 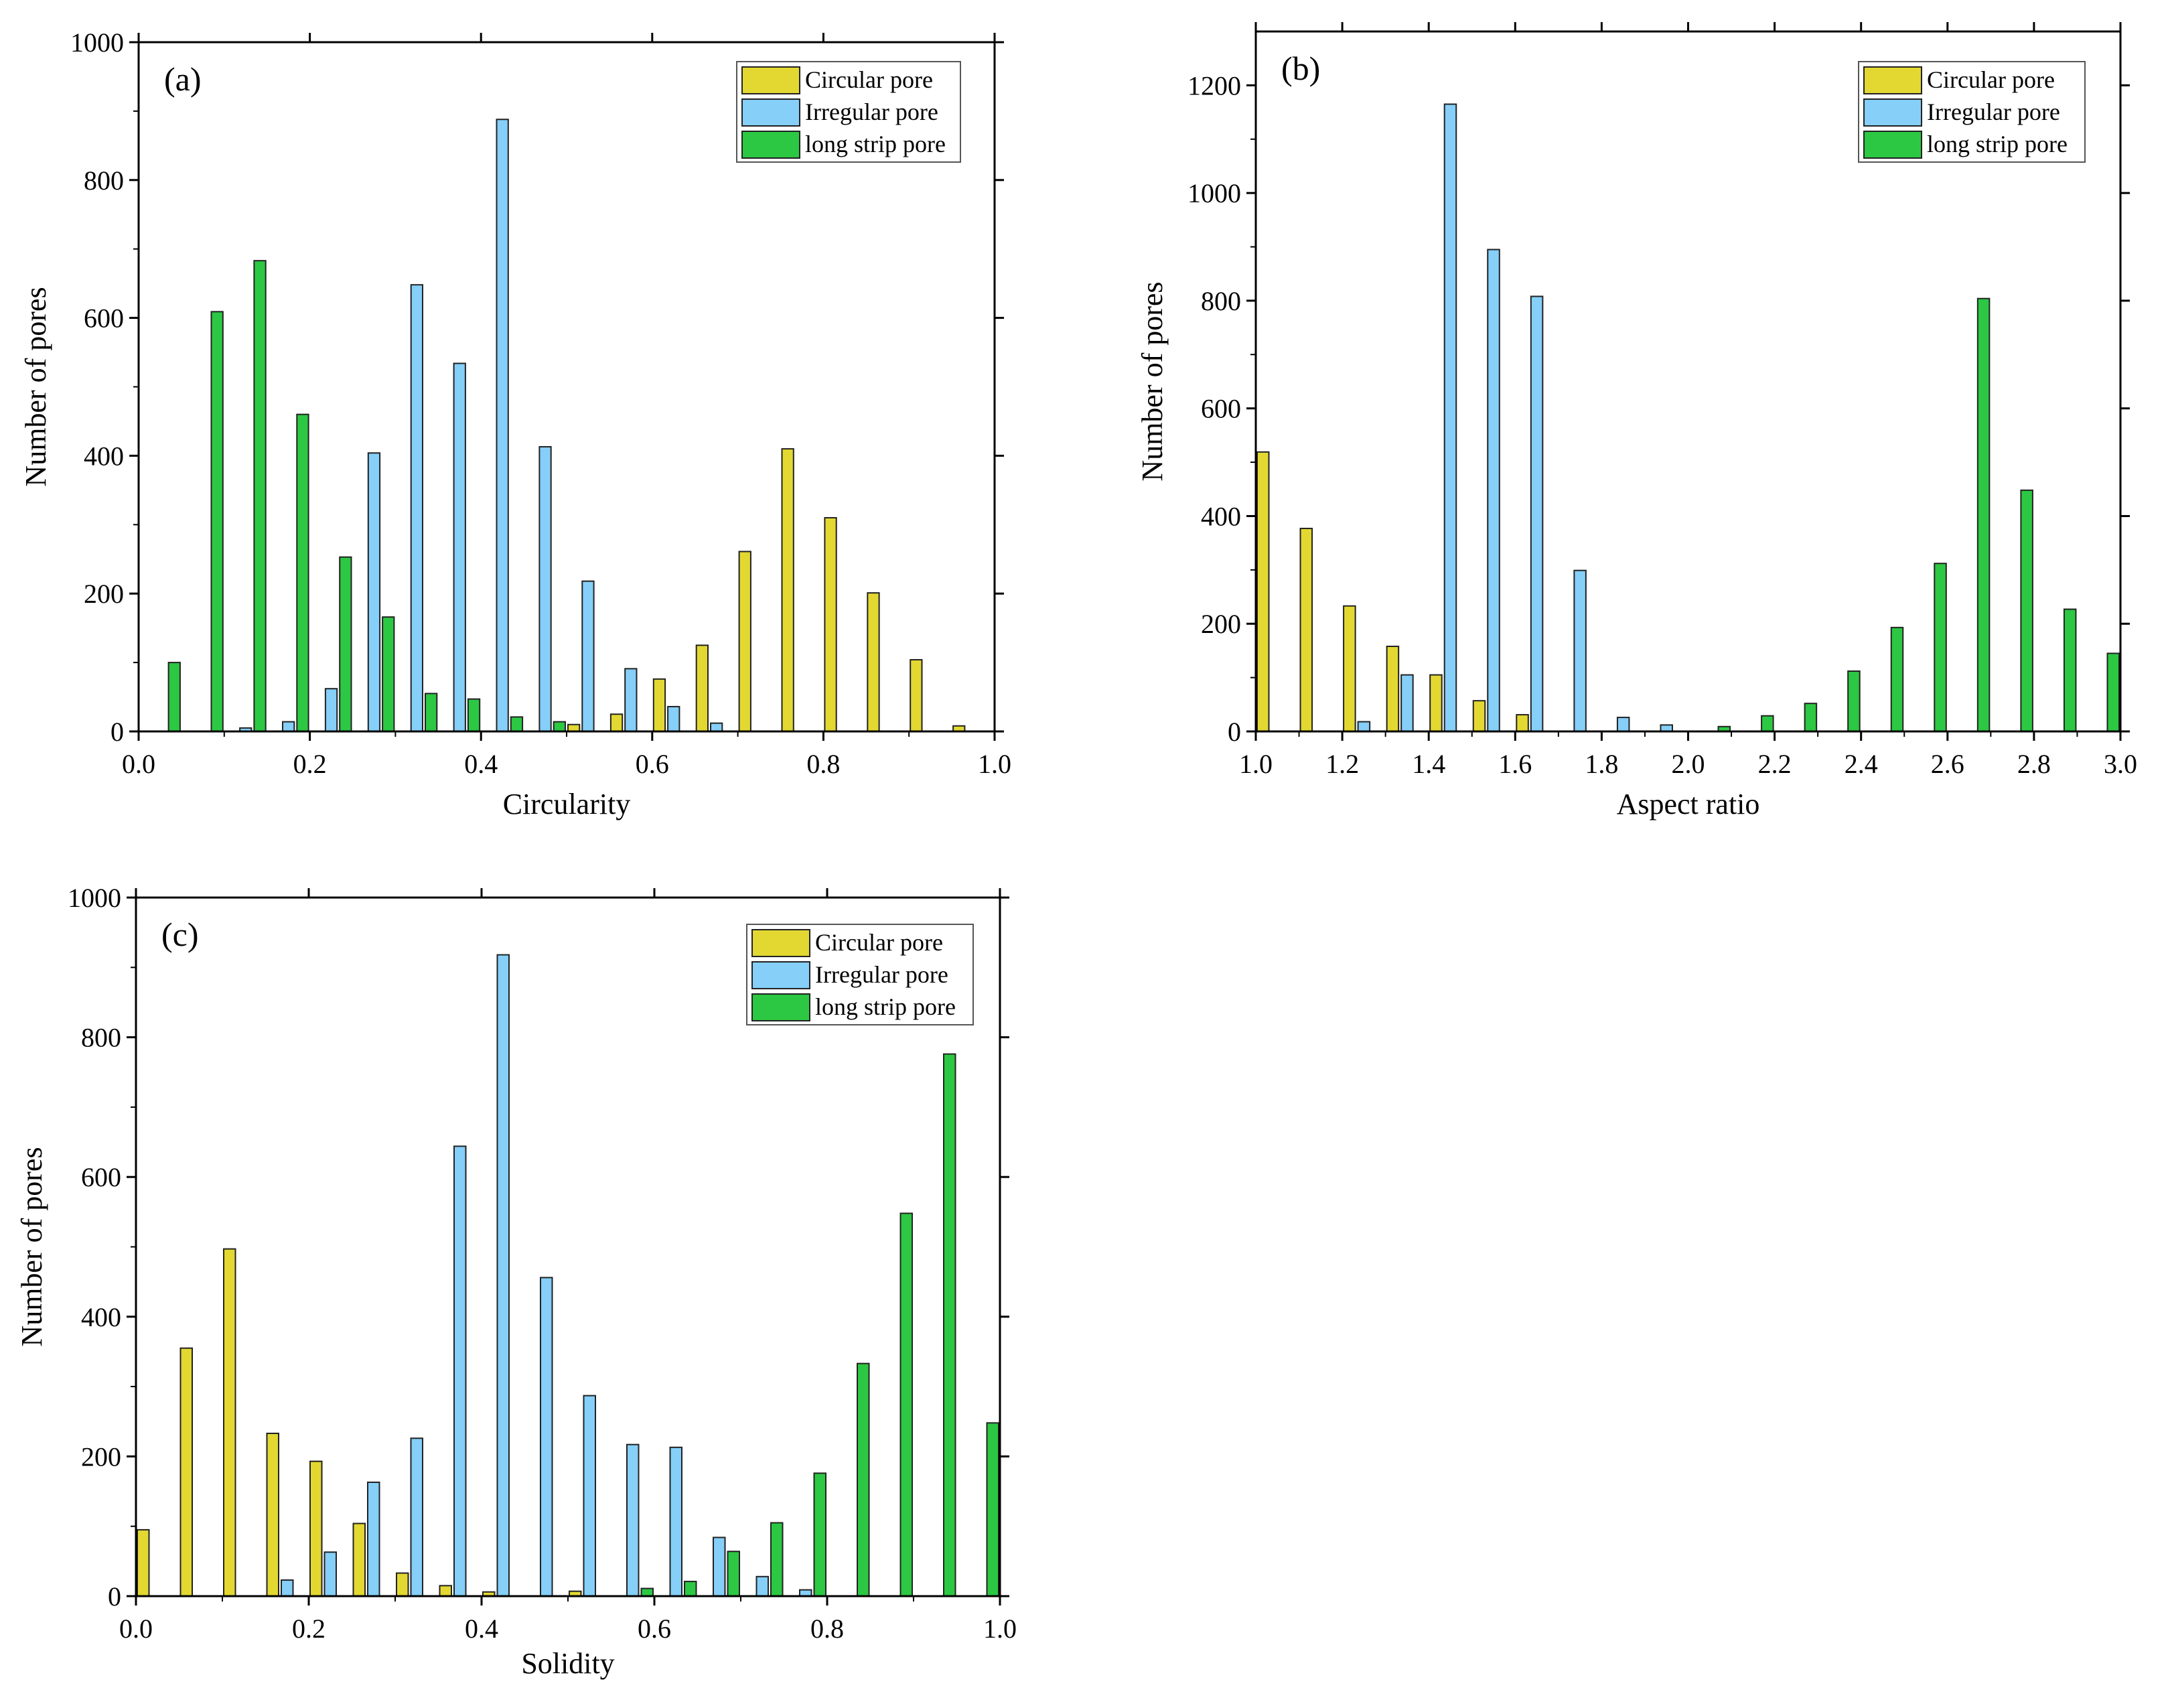 I want to click on x-tick-label: 1.4, so click(x=1428, y=764).